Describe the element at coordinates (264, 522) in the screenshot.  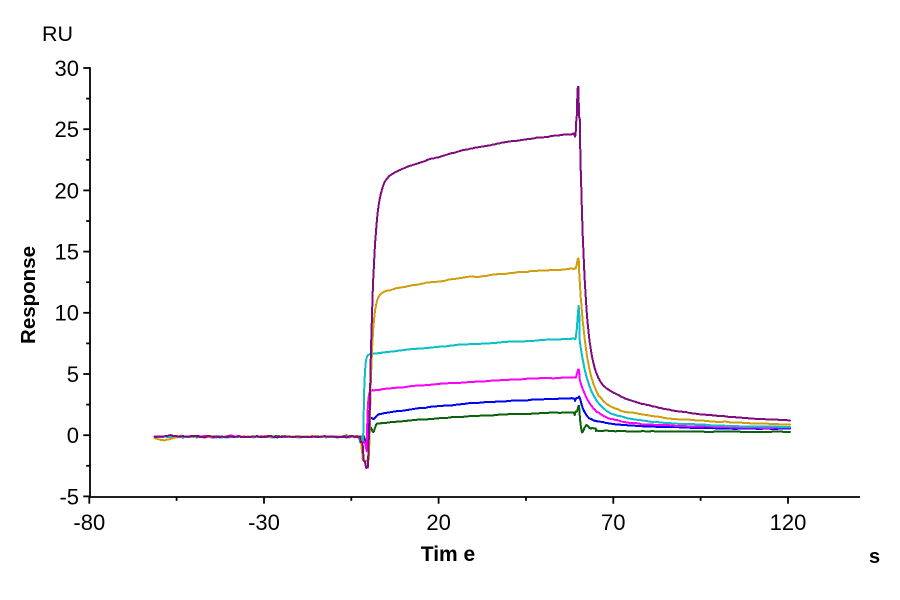
I see `svg-text: -30` at that location.